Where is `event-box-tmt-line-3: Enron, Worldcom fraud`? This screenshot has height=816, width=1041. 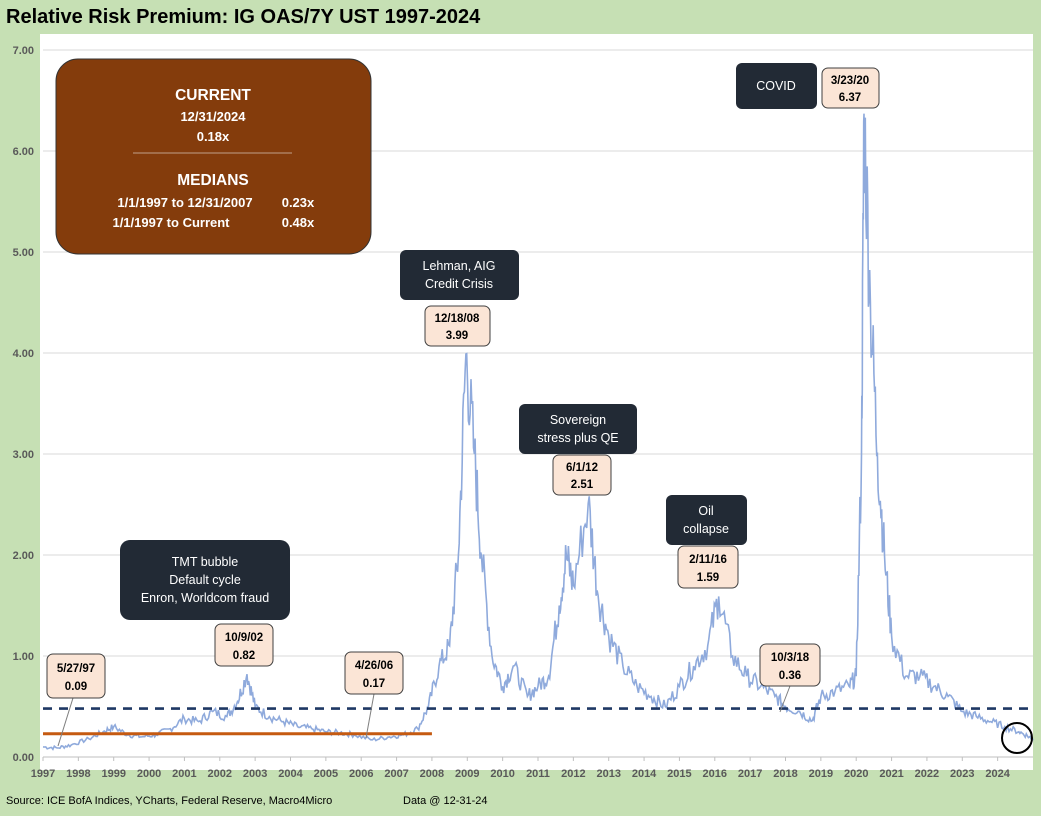
event-box-tmt-line-3: Enron, Worldcom fraud is located at coordinates (205, 598).